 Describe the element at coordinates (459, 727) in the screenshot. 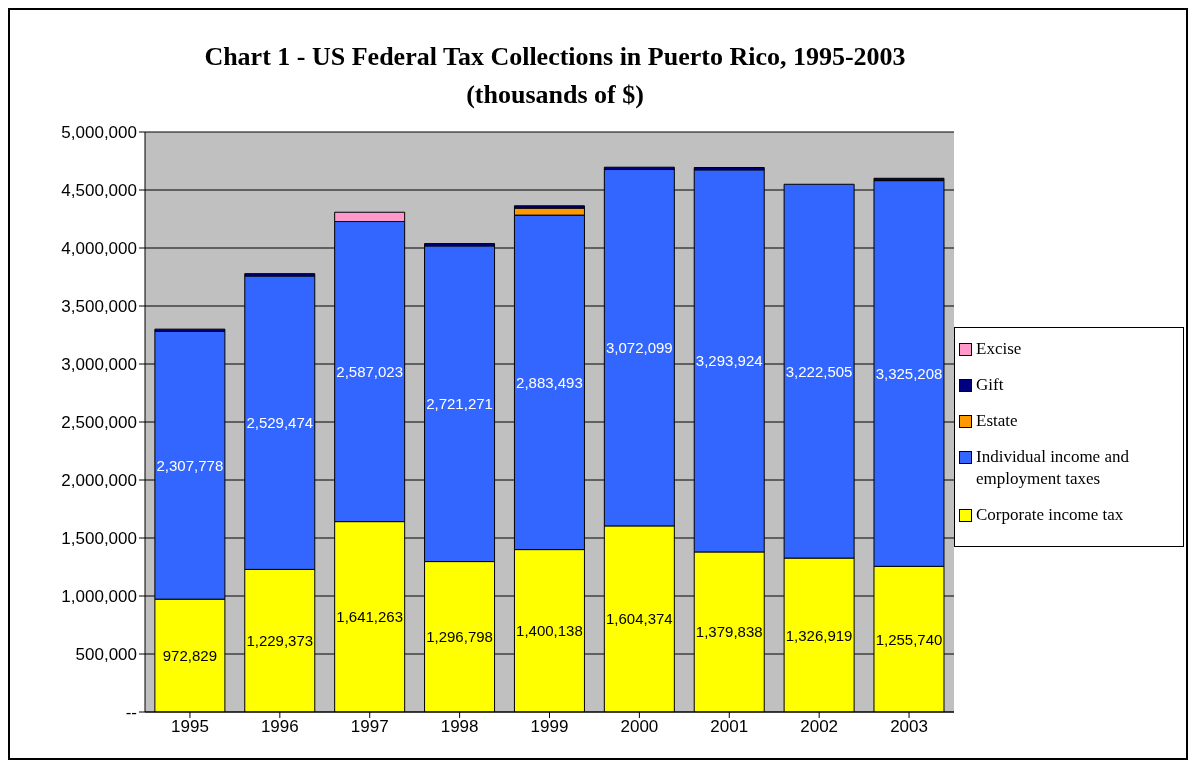

I see `x-tick-label: 1998` at that location.